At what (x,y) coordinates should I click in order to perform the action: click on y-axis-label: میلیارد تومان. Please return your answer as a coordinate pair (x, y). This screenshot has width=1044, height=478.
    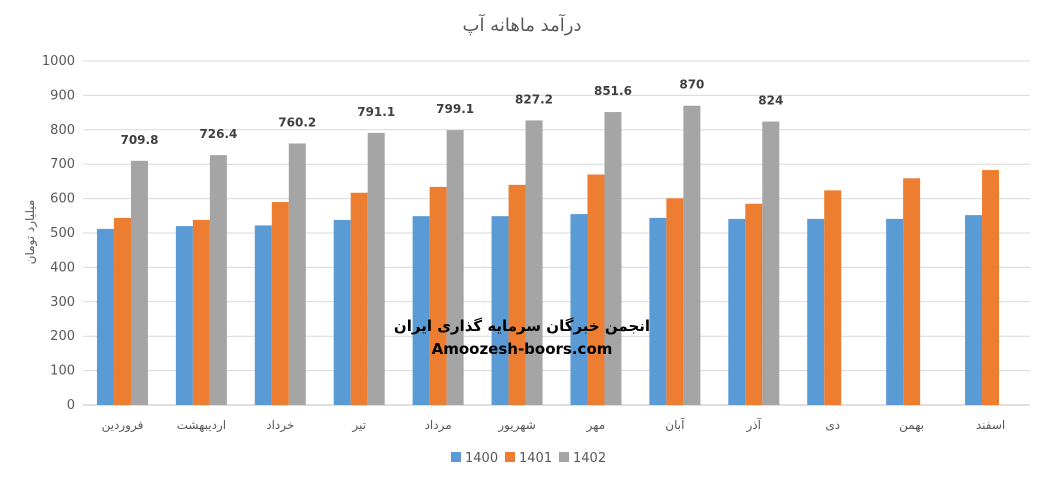
    Looking at the image, I should click on (30, 232).